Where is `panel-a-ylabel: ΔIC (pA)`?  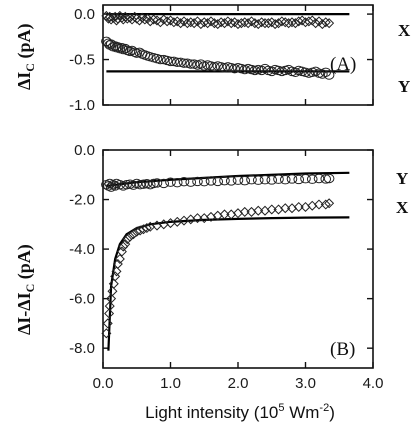 panel-a-ylabel: ΔIC (pA) is located at coordinates (25, 57).